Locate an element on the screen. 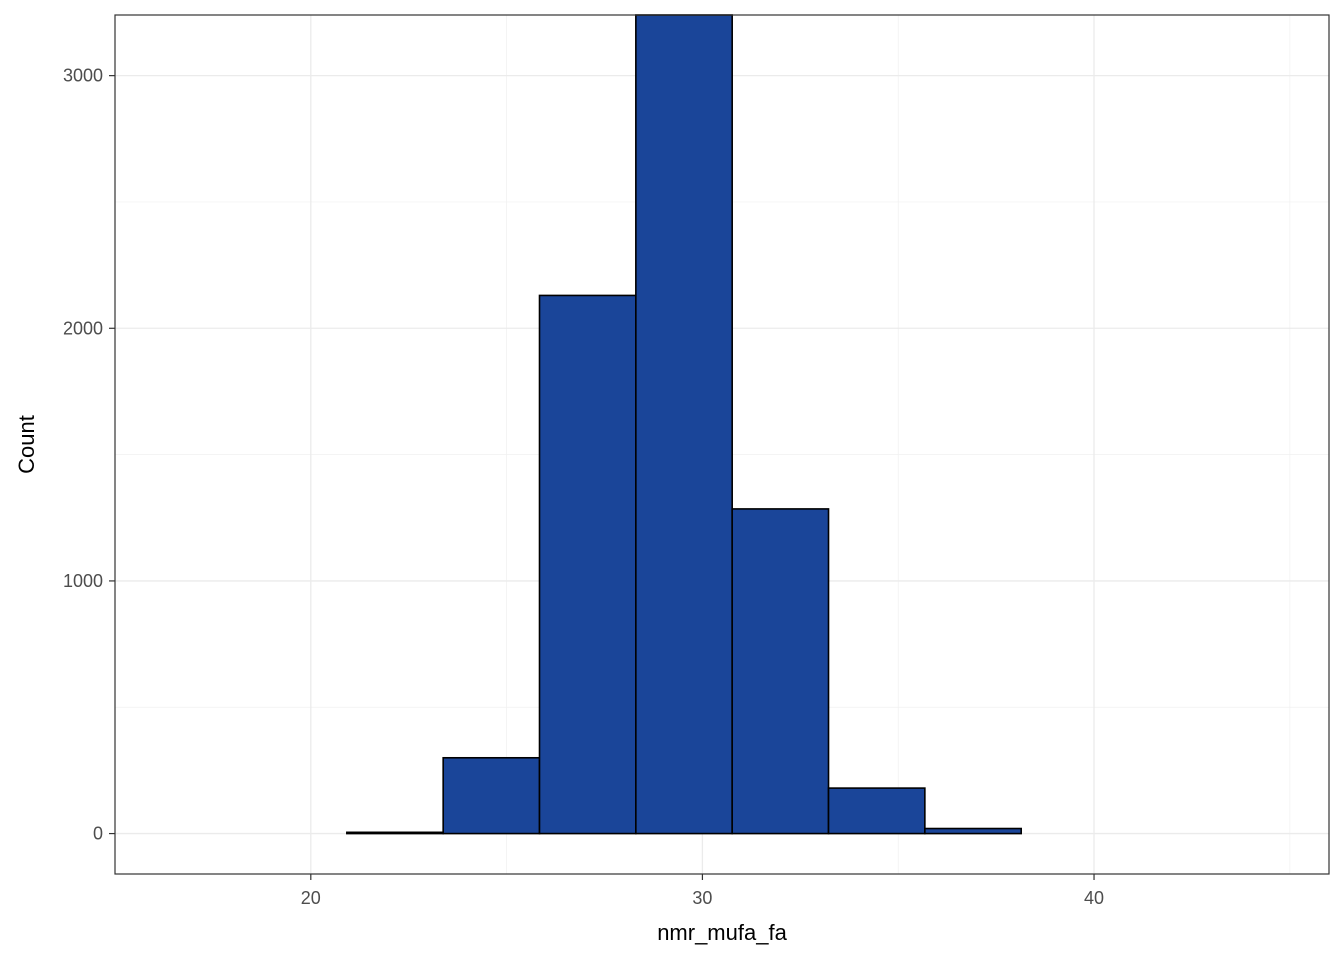 Image resolution: width=1344 pixels, height=965 pixels. x-tick-label: 20 is located at coordinates (311, 898).